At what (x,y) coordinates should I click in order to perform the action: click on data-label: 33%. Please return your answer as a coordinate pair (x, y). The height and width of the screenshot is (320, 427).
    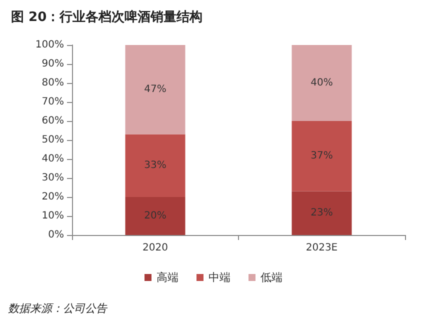
    Looking at the image, I should click on (155, 166).